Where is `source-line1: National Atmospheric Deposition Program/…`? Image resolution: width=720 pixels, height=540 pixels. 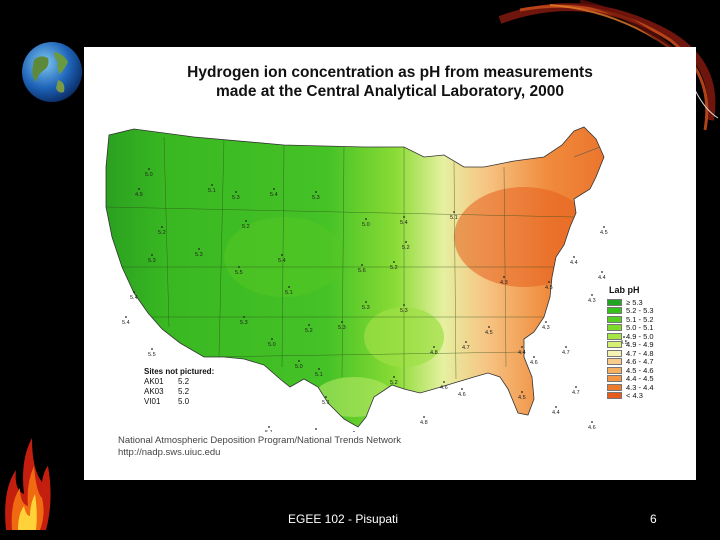 source-line1: National Atmospheric Deposition Program/… is located at coordinates (260, 440).